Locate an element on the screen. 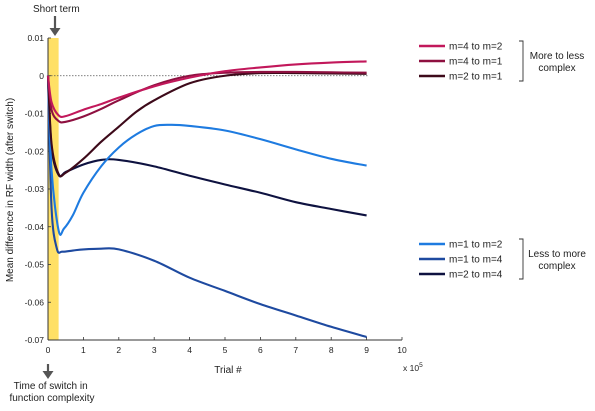  switch-time-arrow is located at coordinates (48, 371).